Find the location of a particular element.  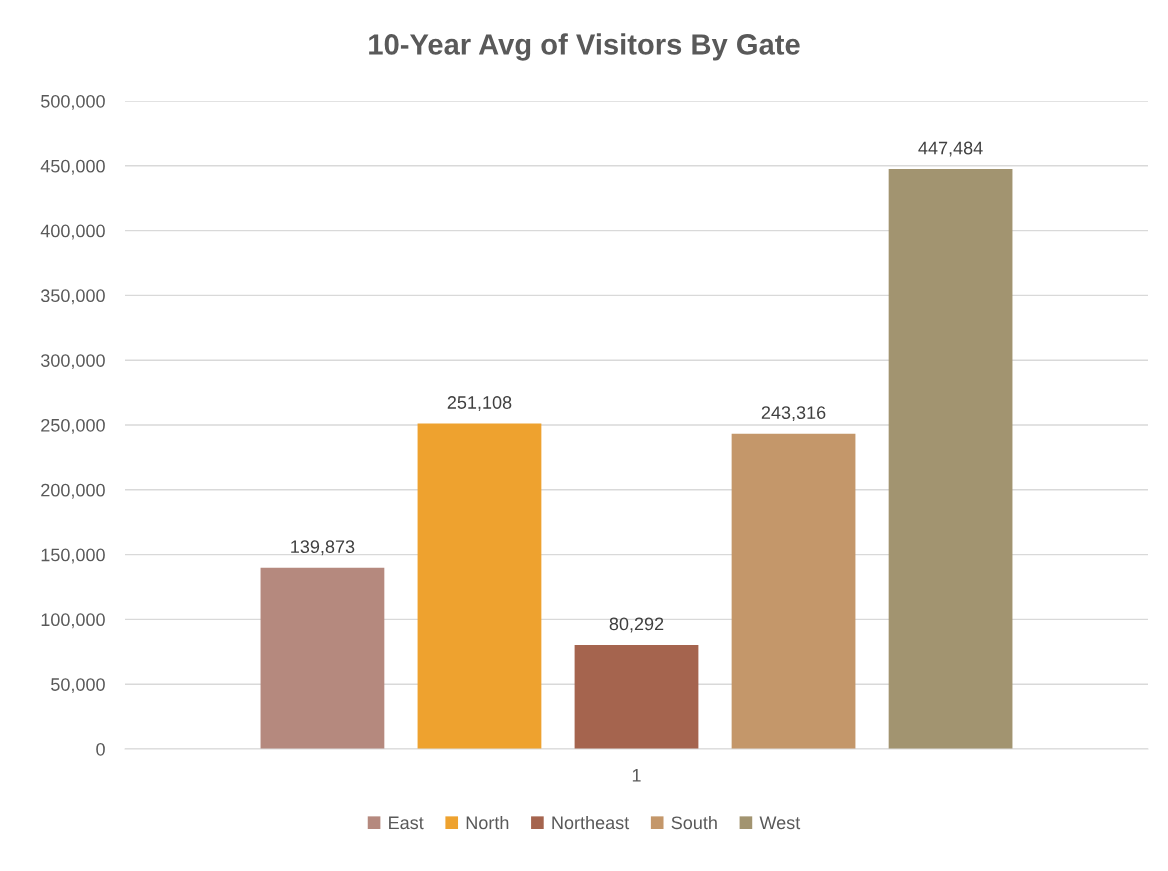

y-tick-label: 400,000 is located at coordinates (72, 232).